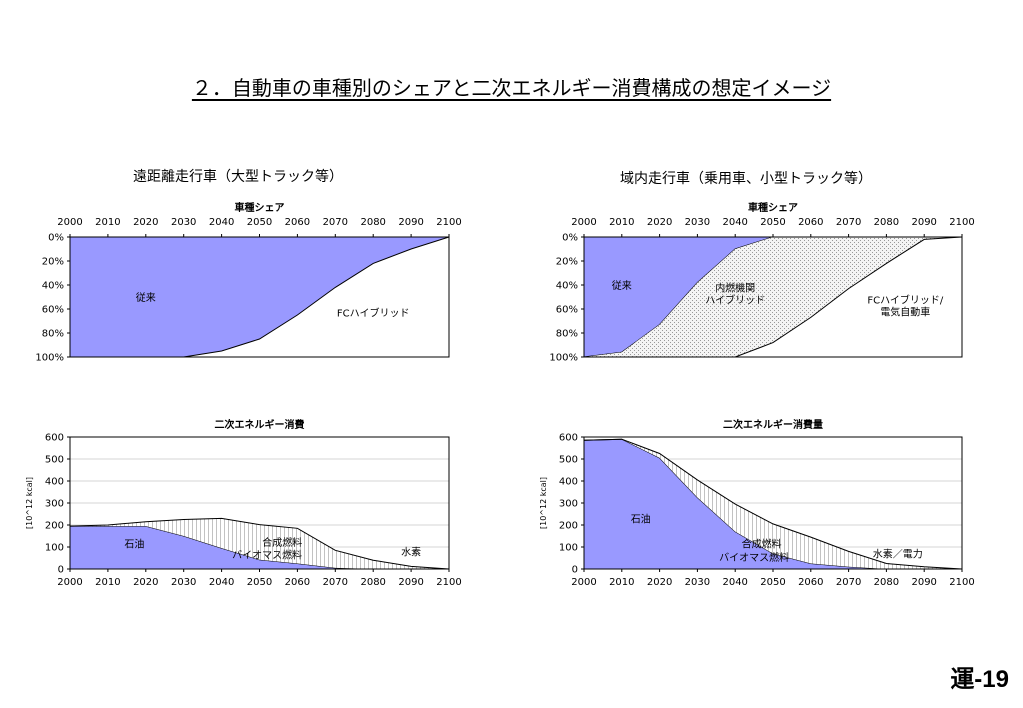  Describe the element at coordinates (773, 424) in the screenshot. I see `chart-title: 二次エネルギー消費量` at that location.